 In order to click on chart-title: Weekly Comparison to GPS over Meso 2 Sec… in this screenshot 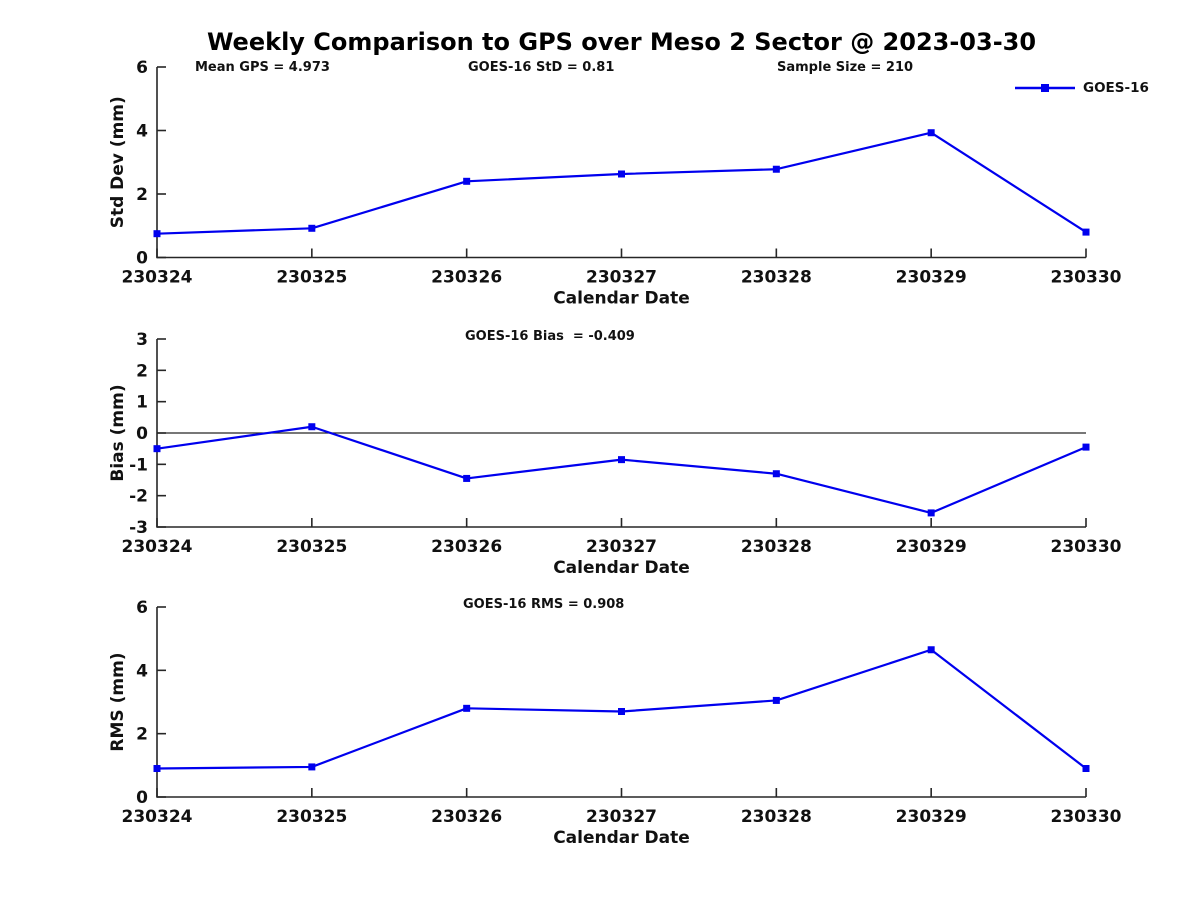, I will do `click(621, 42)`.